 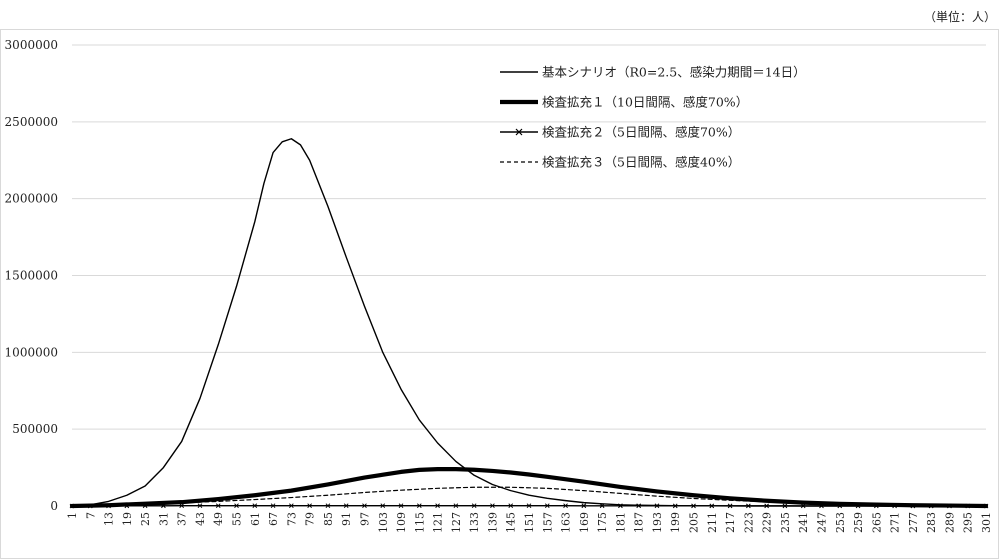 I want to click on x-tick-label: 7, so click(x=90, y=515).